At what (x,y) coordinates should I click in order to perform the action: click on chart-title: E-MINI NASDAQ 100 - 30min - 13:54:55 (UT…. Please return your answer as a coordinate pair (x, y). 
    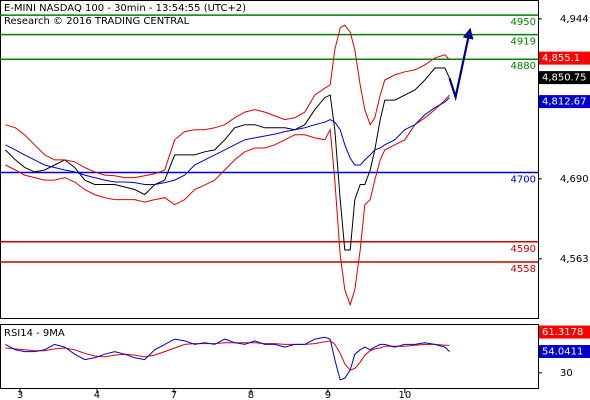
    Looking at the image, I should click on (125, 8).